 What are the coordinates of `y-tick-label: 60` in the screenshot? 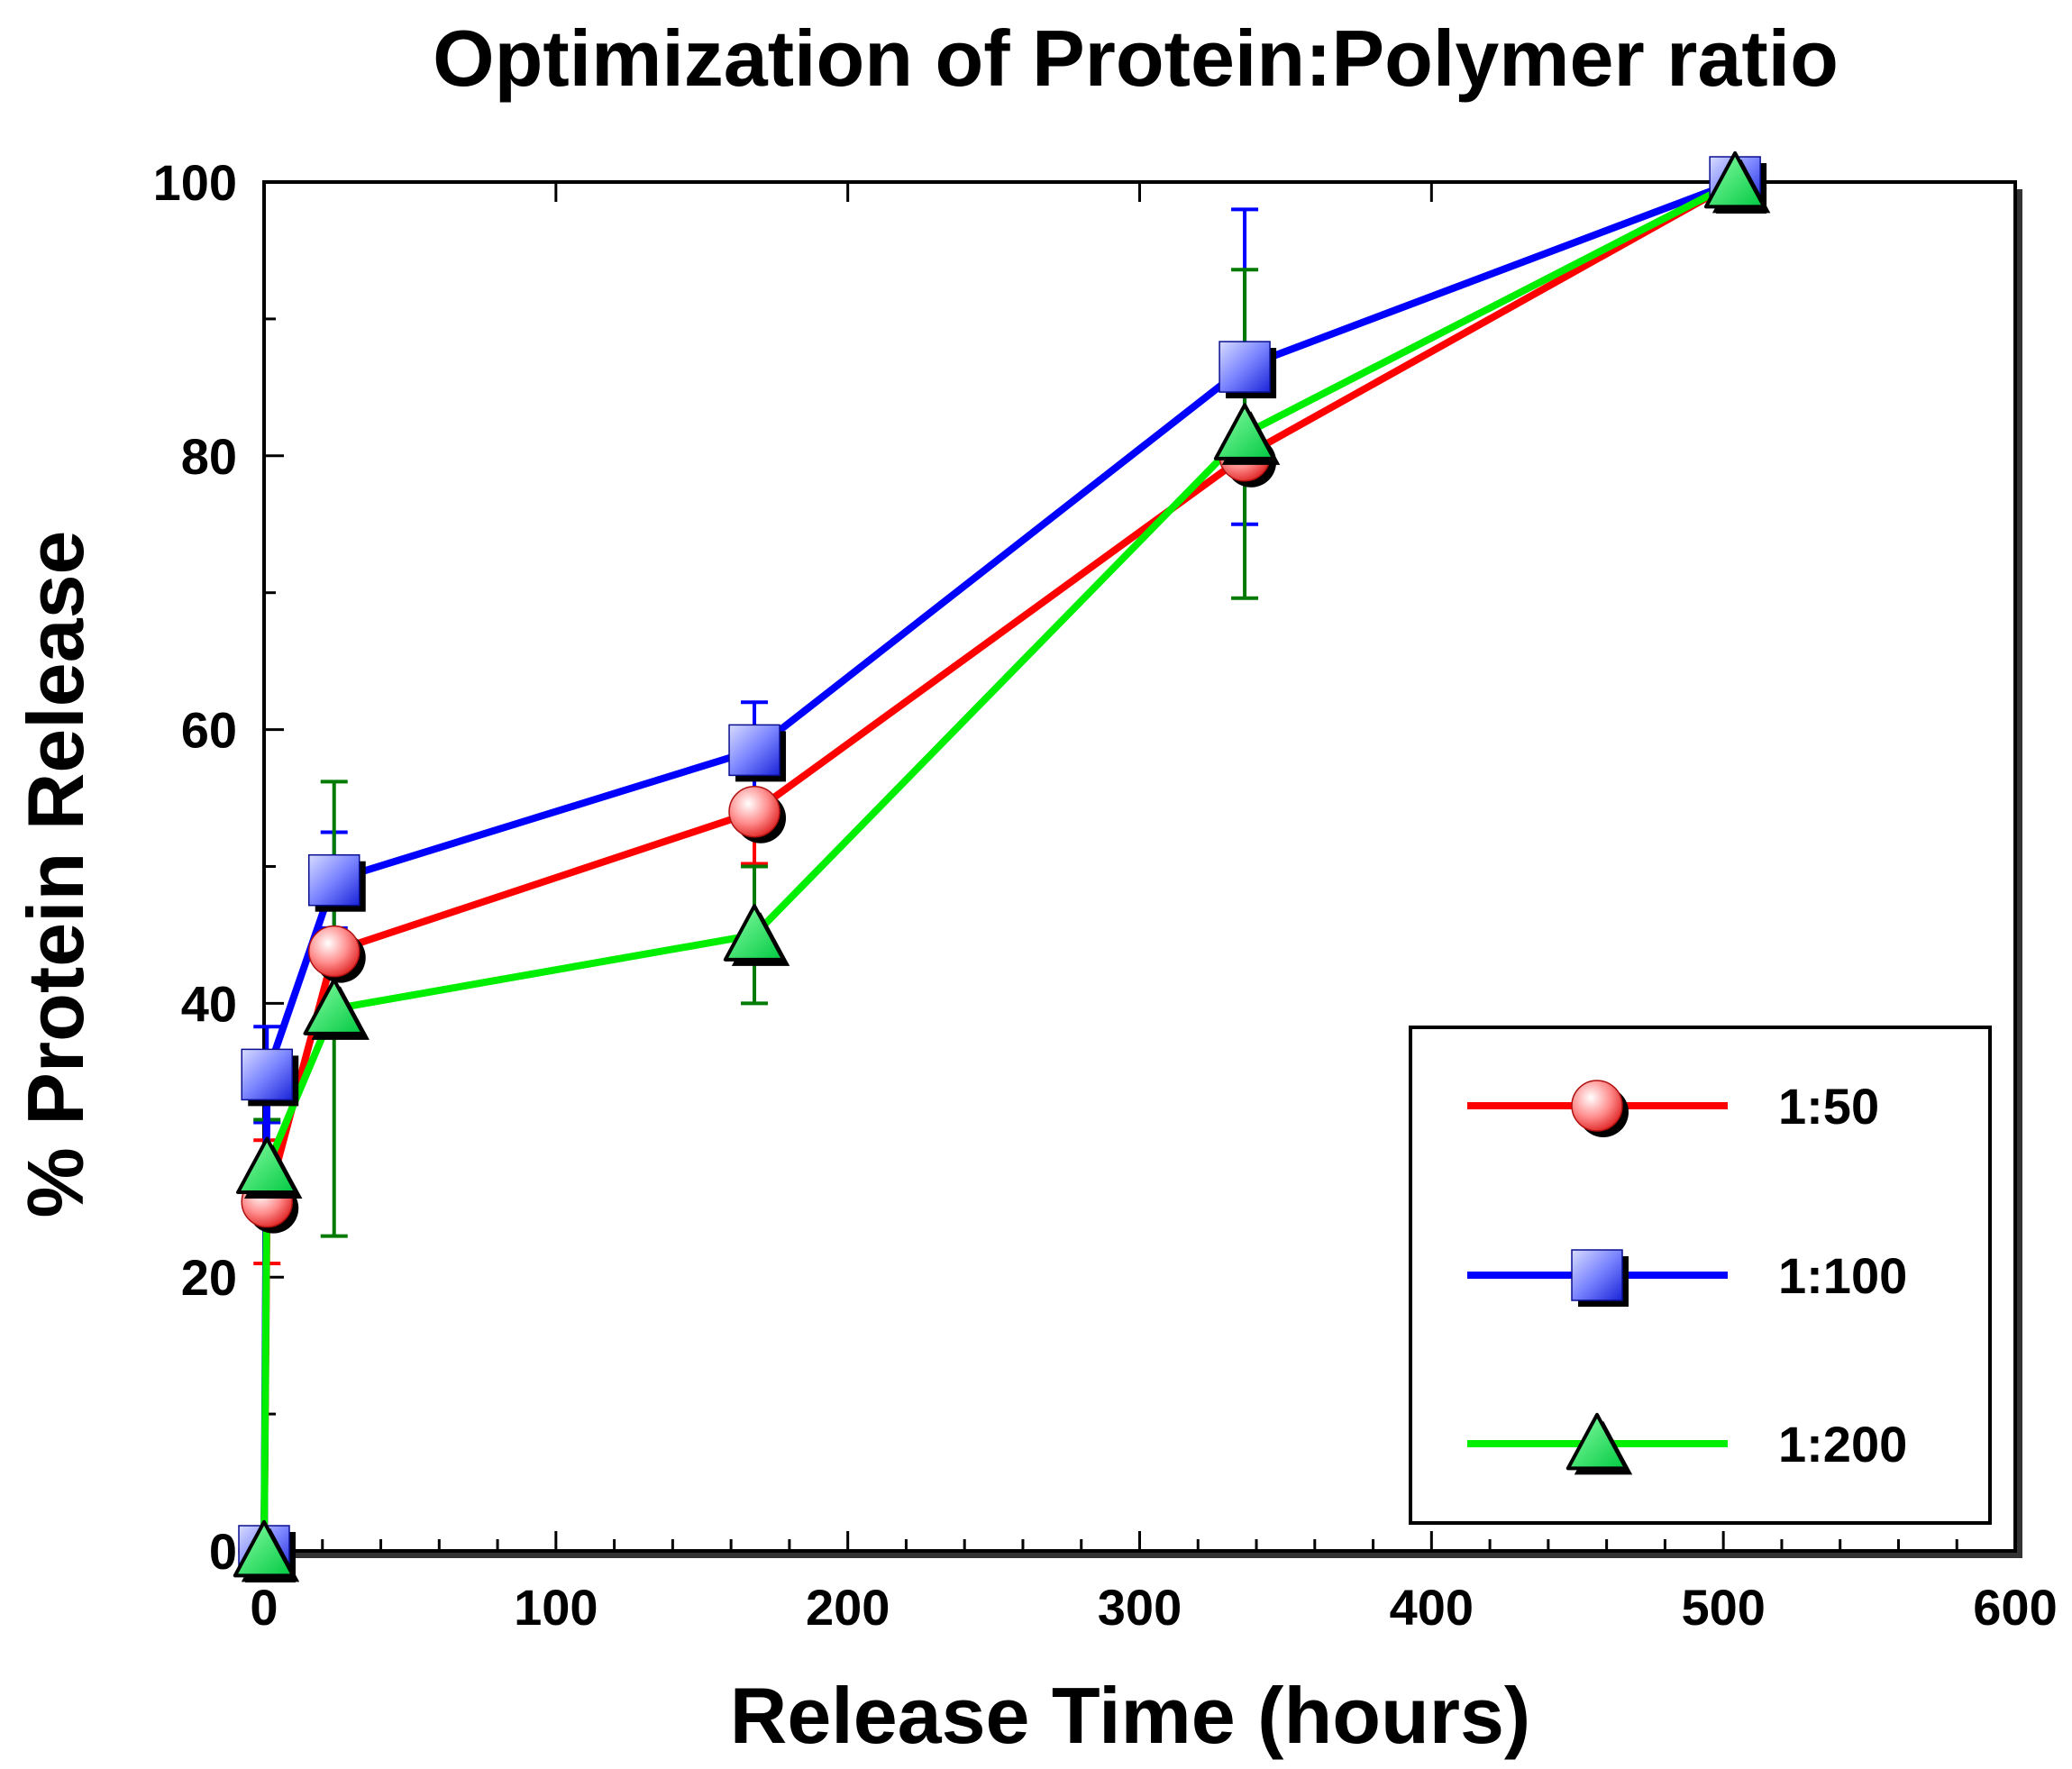 It's located at (209, 730).